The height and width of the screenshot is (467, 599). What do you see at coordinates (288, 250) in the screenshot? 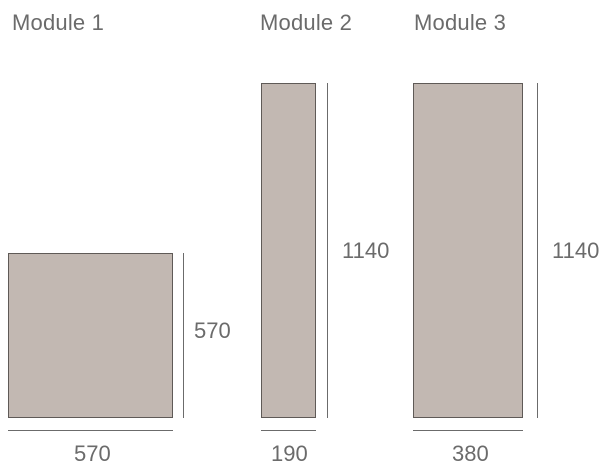
I see `module-2-panel` at bounding box center [288, 250].